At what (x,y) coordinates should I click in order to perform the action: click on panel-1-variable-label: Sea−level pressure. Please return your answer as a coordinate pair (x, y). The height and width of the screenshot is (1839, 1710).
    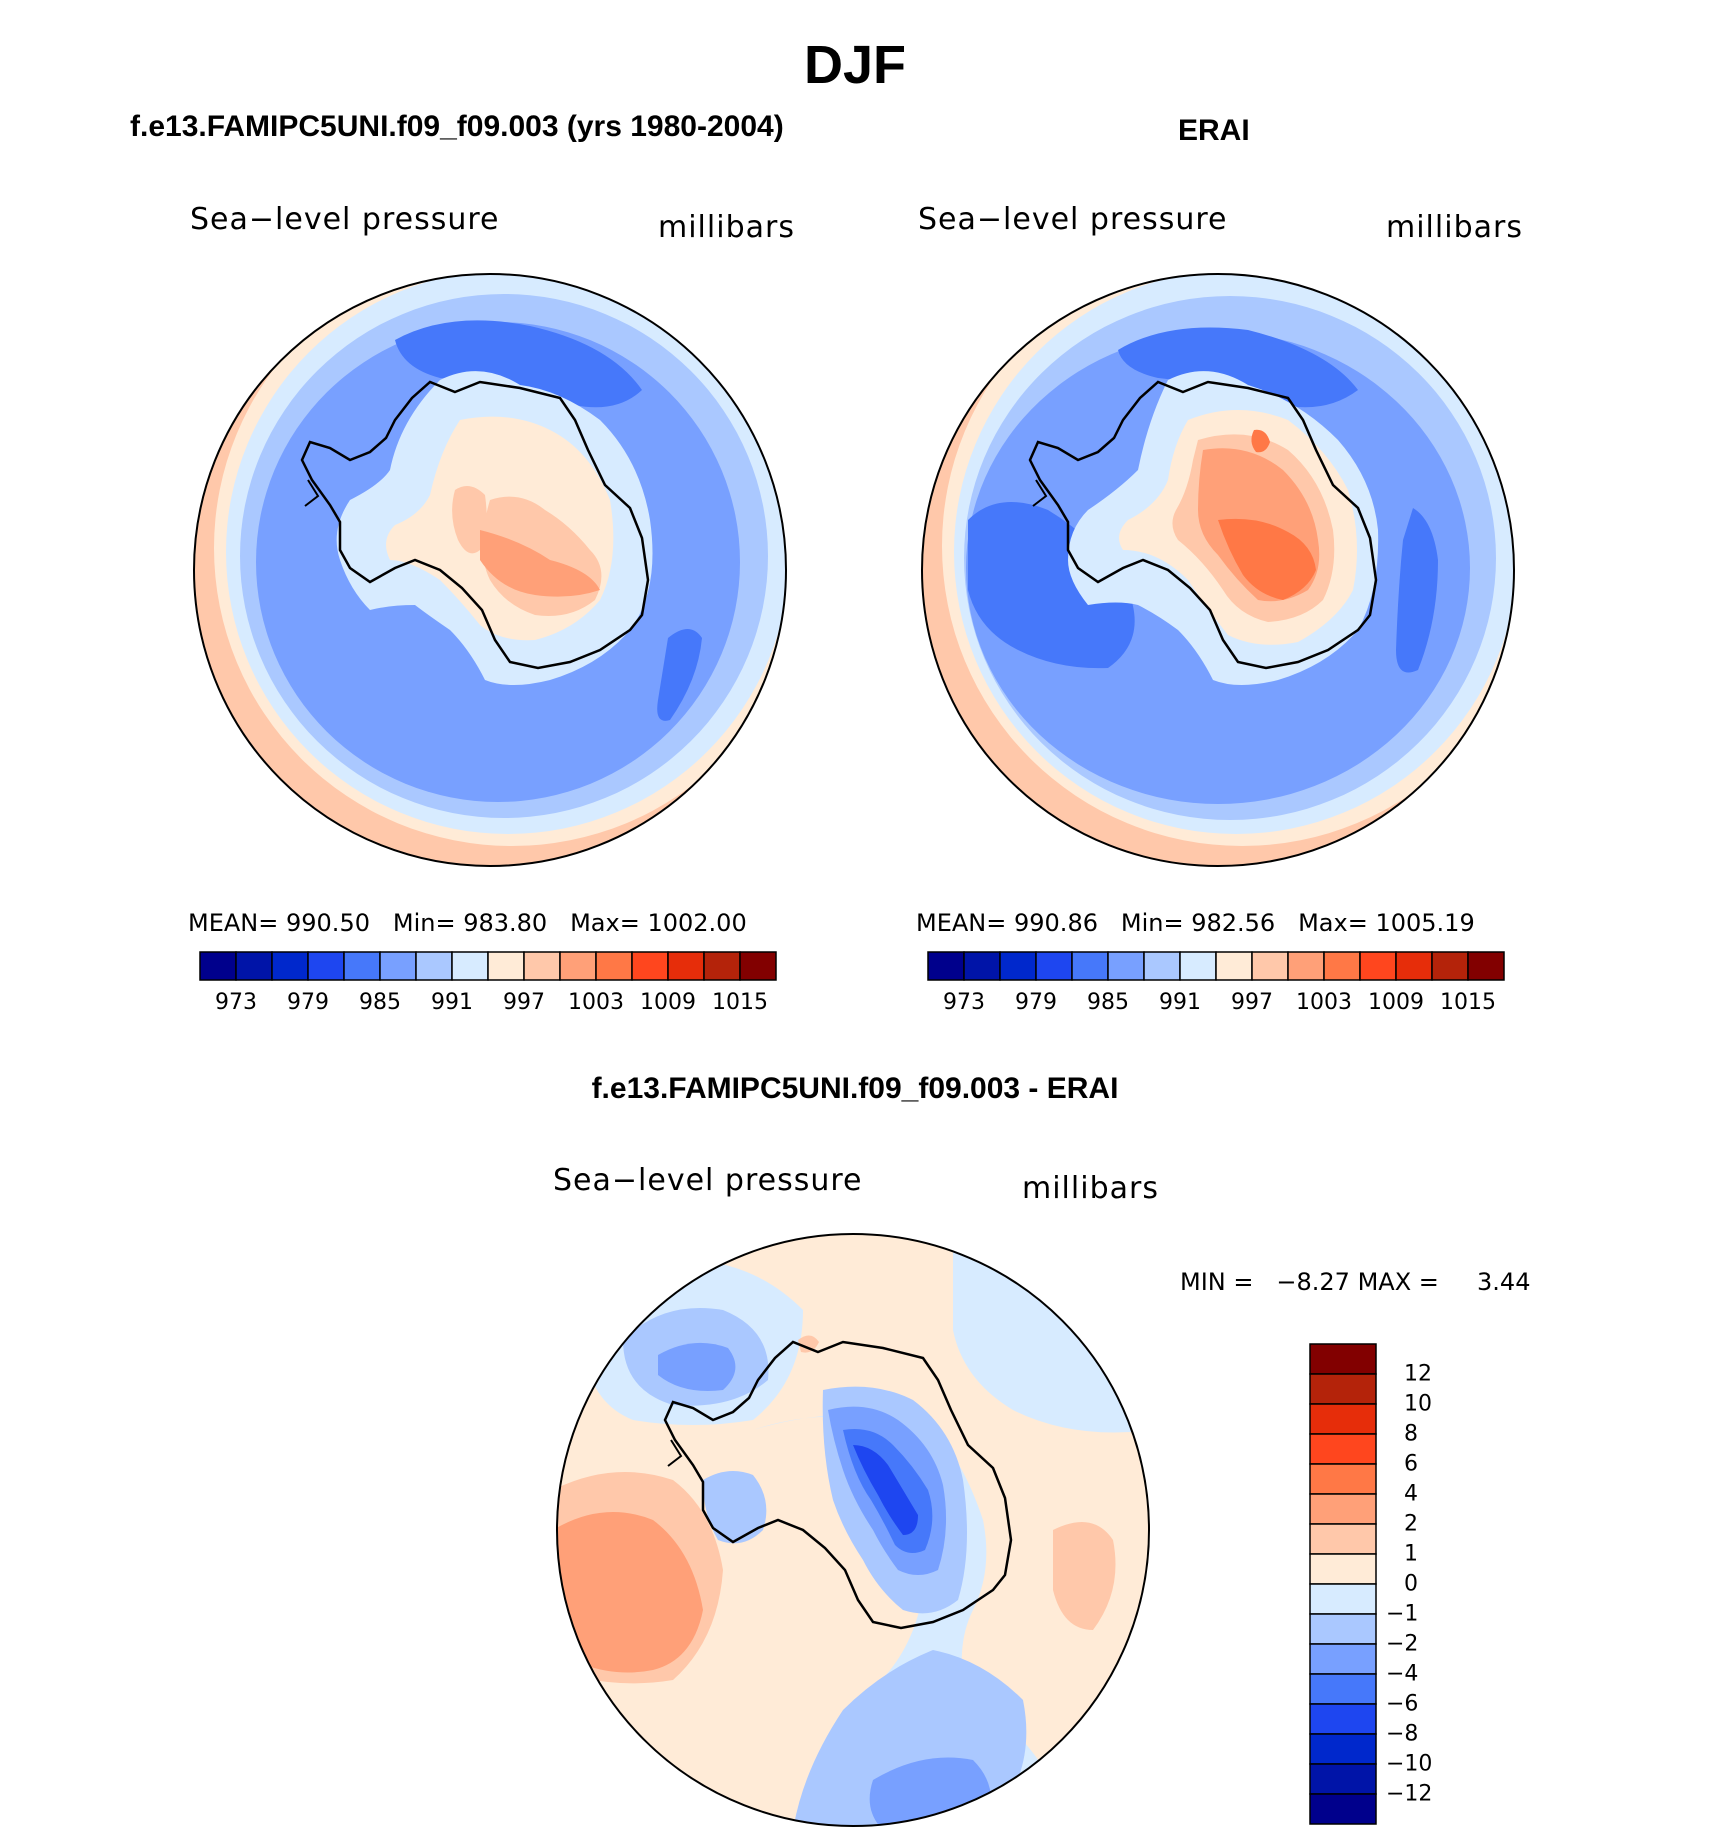
    Looking at the image, I should click on (345, 219).